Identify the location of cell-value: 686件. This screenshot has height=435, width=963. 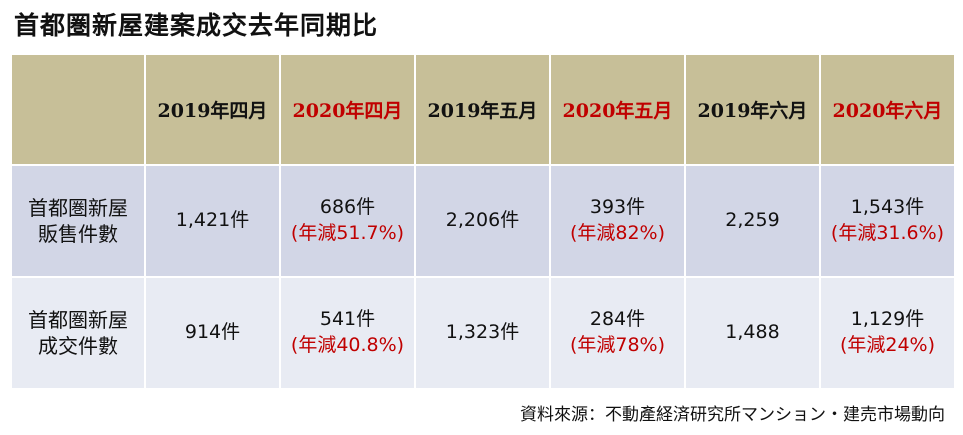
(347, 207).